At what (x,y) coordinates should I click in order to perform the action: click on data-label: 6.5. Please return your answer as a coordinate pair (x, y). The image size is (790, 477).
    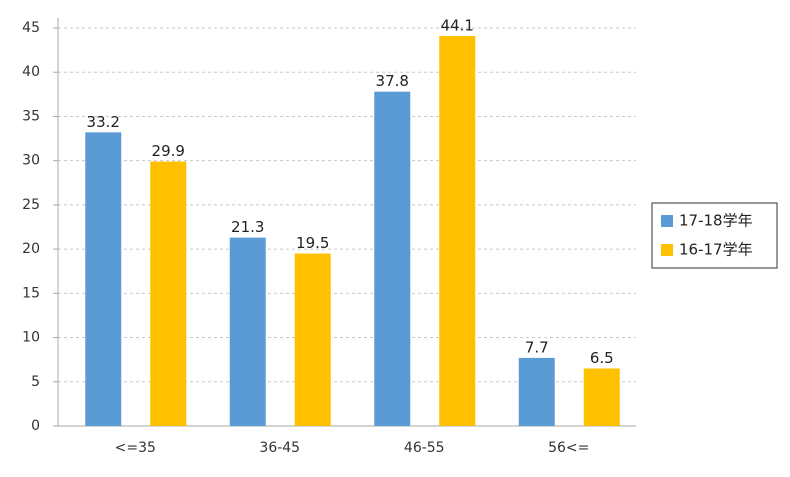
    Looking at the image, I should click on (602, 358).